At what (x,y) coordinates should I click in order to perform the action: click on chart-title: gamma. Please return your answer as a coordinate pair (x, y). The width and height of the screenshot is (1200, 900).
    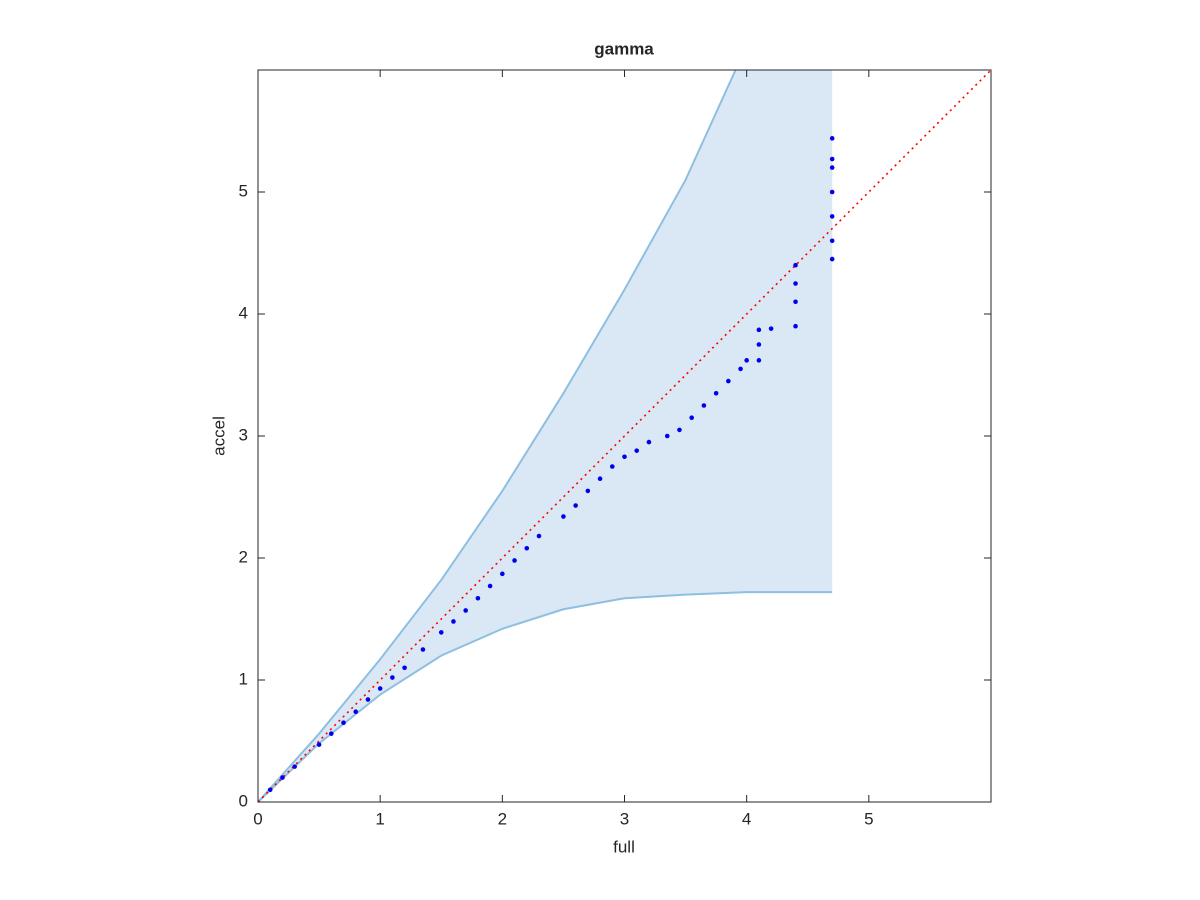
    Looking at the image, I should click on (624, 48).